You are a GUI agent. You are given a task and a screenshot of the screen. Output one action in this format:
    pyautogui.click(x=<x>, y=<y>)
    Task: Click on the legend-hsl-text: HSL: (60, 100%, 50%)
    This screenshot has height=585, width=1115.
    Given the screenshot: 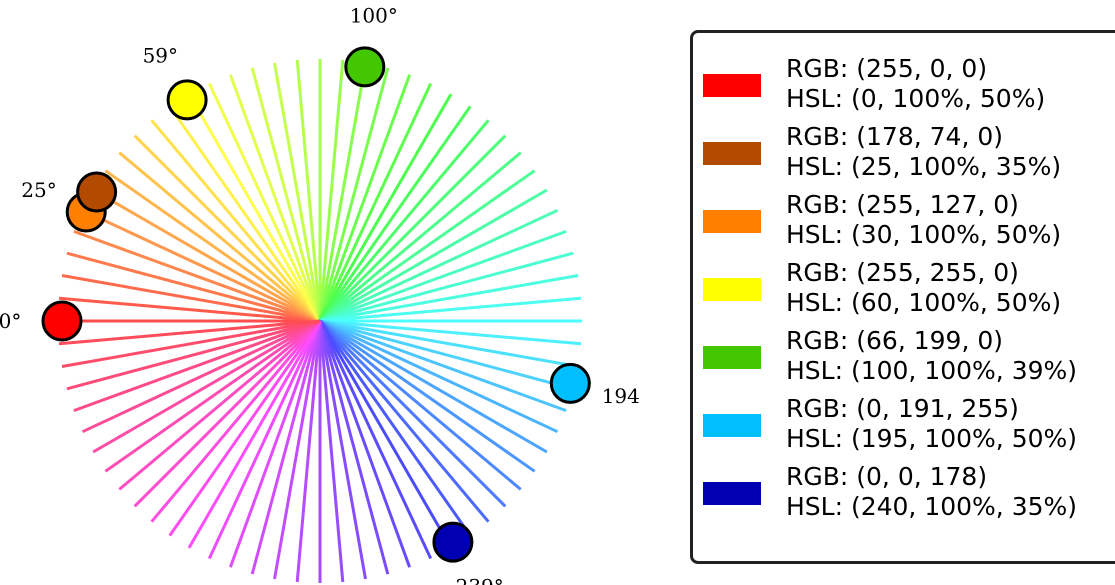 What is the action you would take?
    pyautogui.click(x=924, y=302)
    